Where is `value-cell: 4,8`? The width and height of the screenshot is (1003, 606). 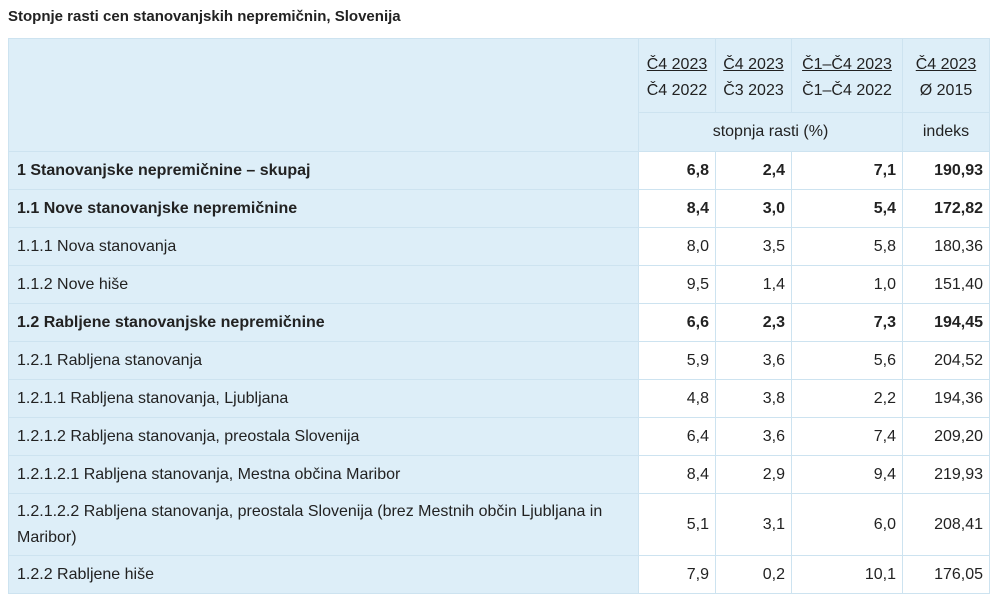 value-cell: 4,8 is located at coordinates (677, 398).